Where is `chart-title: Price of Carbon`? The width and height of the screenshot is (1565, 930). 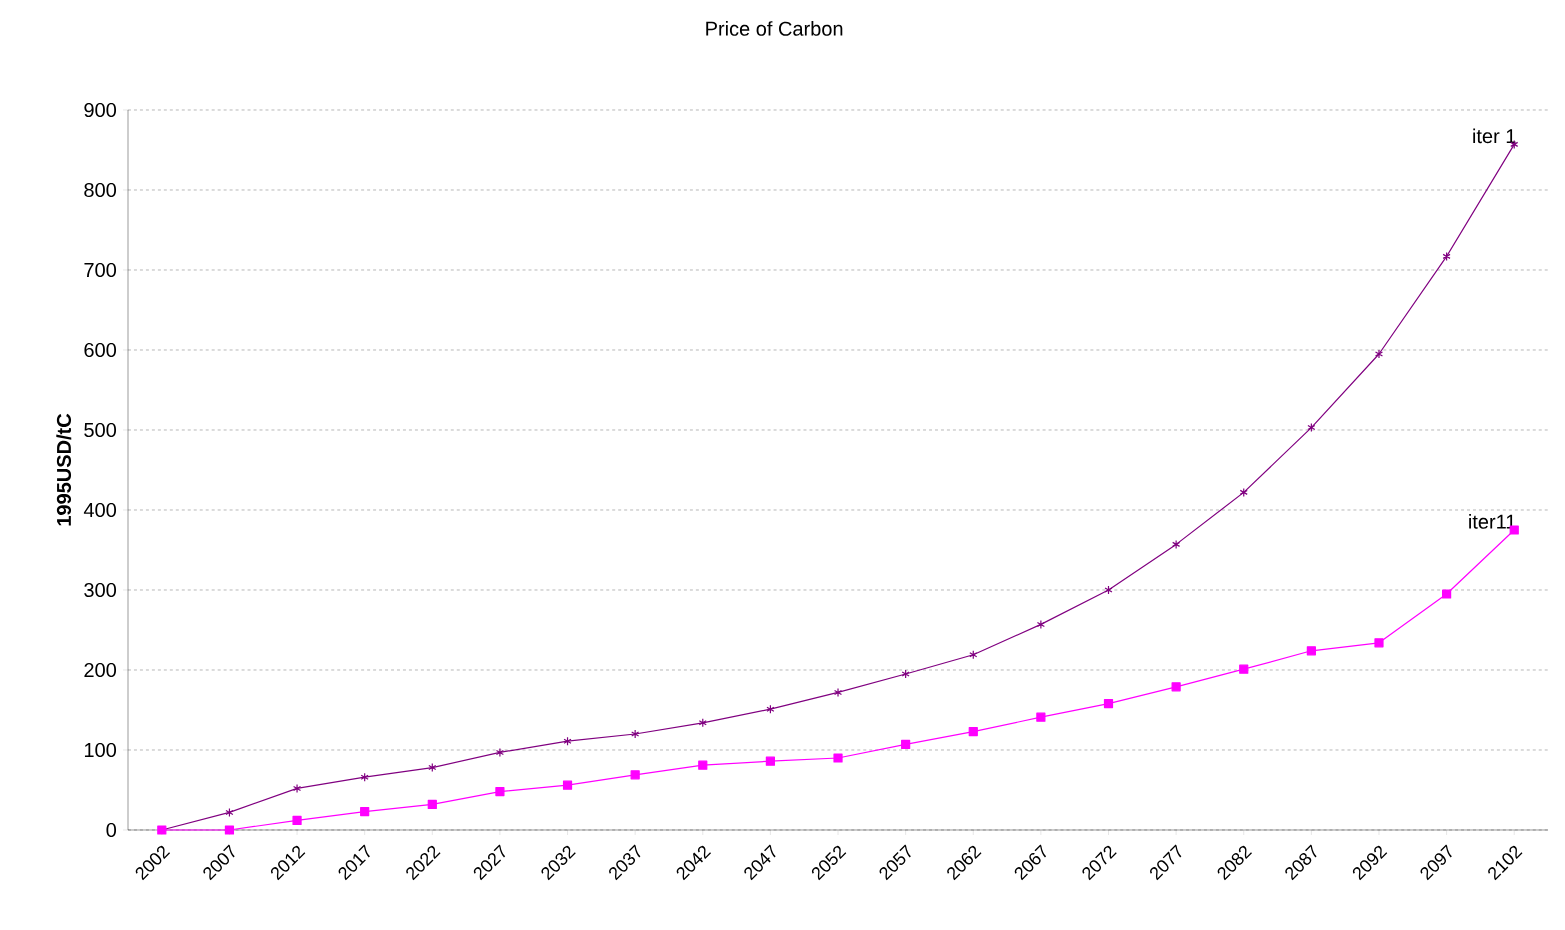 chart-title: Price of Carbon is located at coordinates (774, 28).